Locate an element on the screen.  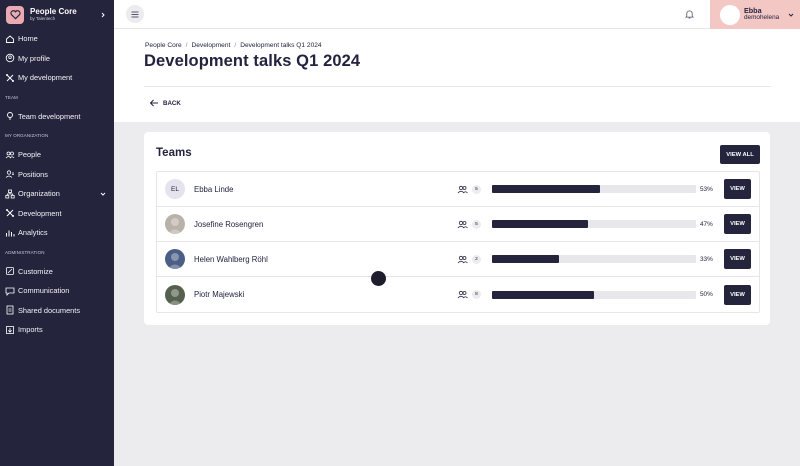
team-count-badge: 2 is located at coordinates (476, 259).